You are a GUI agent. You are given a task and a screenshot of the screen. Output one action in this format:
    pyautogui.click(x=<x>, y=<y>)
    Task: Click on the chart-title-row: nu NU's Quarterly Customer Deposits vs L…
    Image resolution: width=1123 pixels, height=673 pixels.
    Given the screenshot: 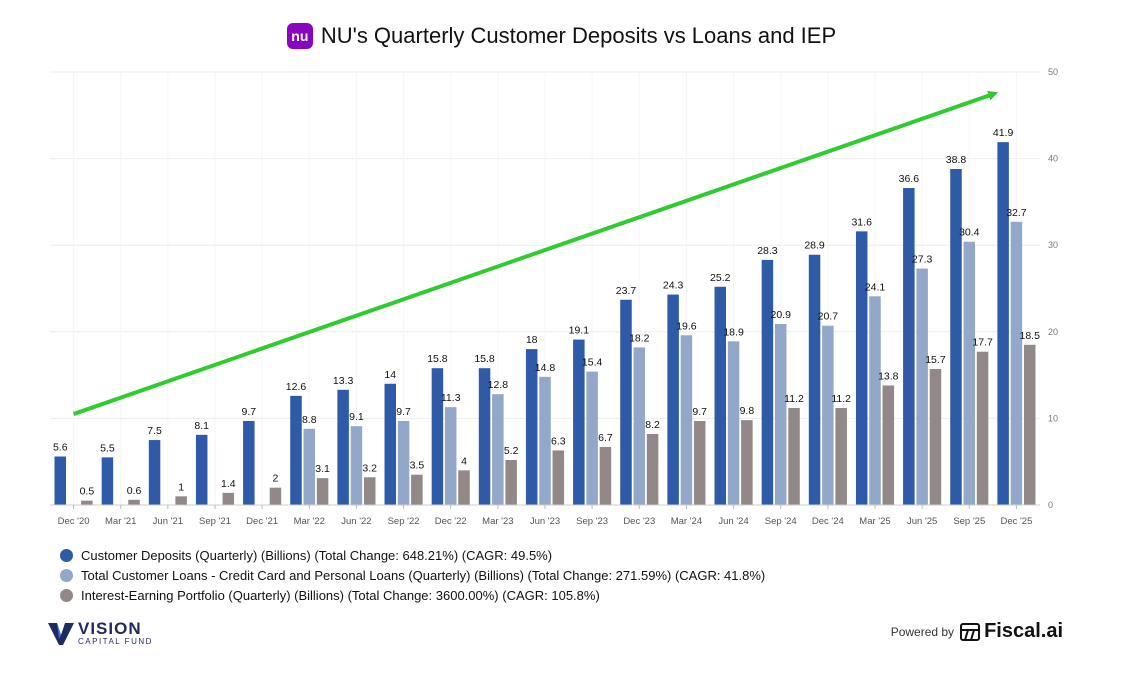 What is the action you would take?
    pyautogui.click(x=561, y=36)
    